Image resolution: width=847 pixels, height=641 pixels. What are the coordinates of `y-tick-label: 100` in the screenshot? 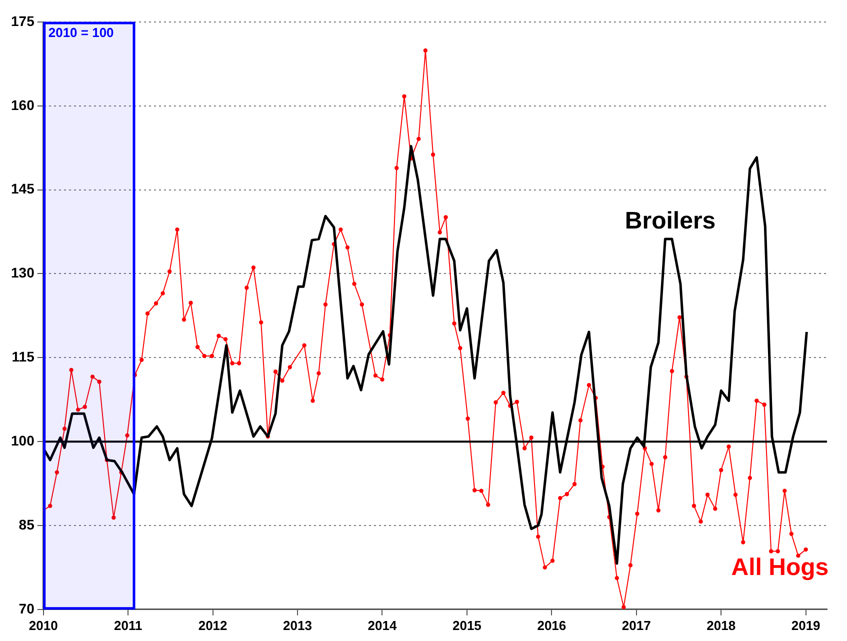 It's located at (23, 440).